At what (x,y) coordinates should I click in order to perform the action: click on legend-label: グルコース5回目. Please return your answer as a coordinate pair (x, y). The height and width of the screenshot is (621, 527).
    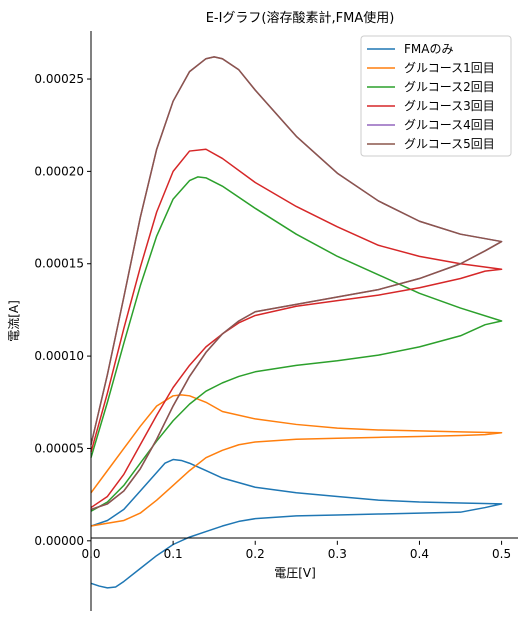
    Looking at the image, I should click on (449, 144).